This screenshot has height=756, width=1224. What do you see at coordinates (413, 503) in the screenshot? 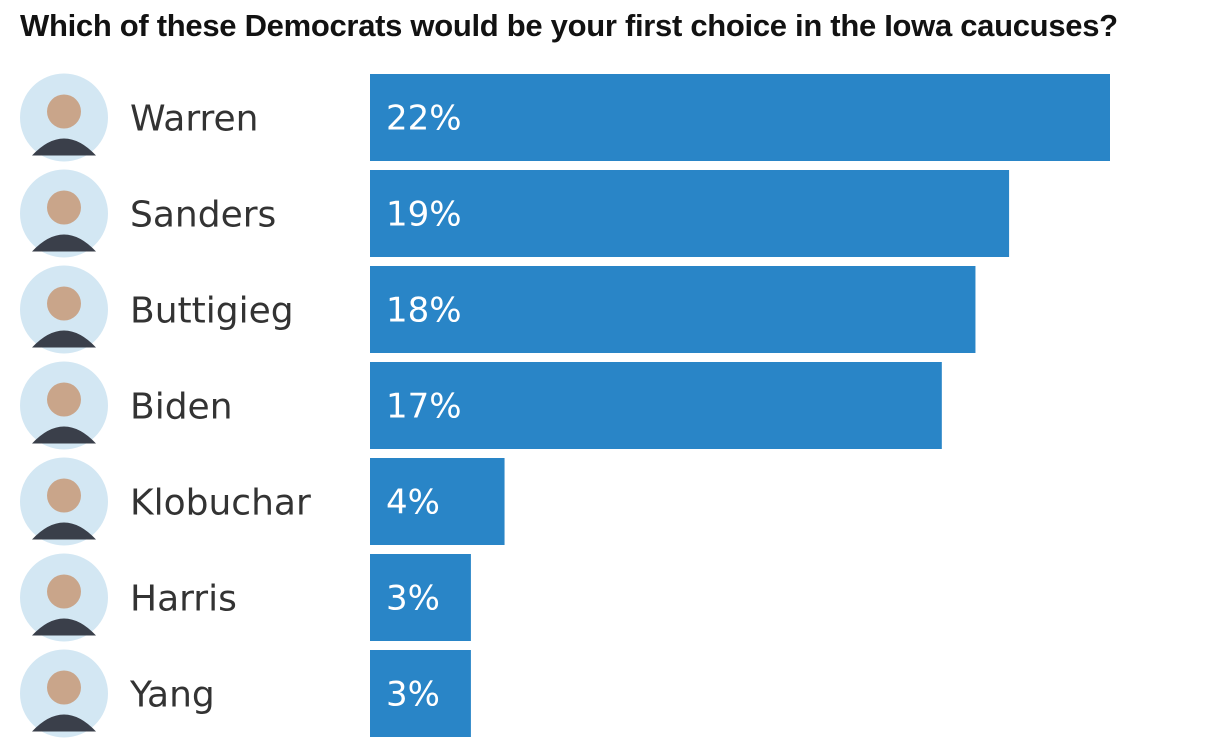
I see `value-label-klobuchar: 4%` at bounding box center [413, 503].